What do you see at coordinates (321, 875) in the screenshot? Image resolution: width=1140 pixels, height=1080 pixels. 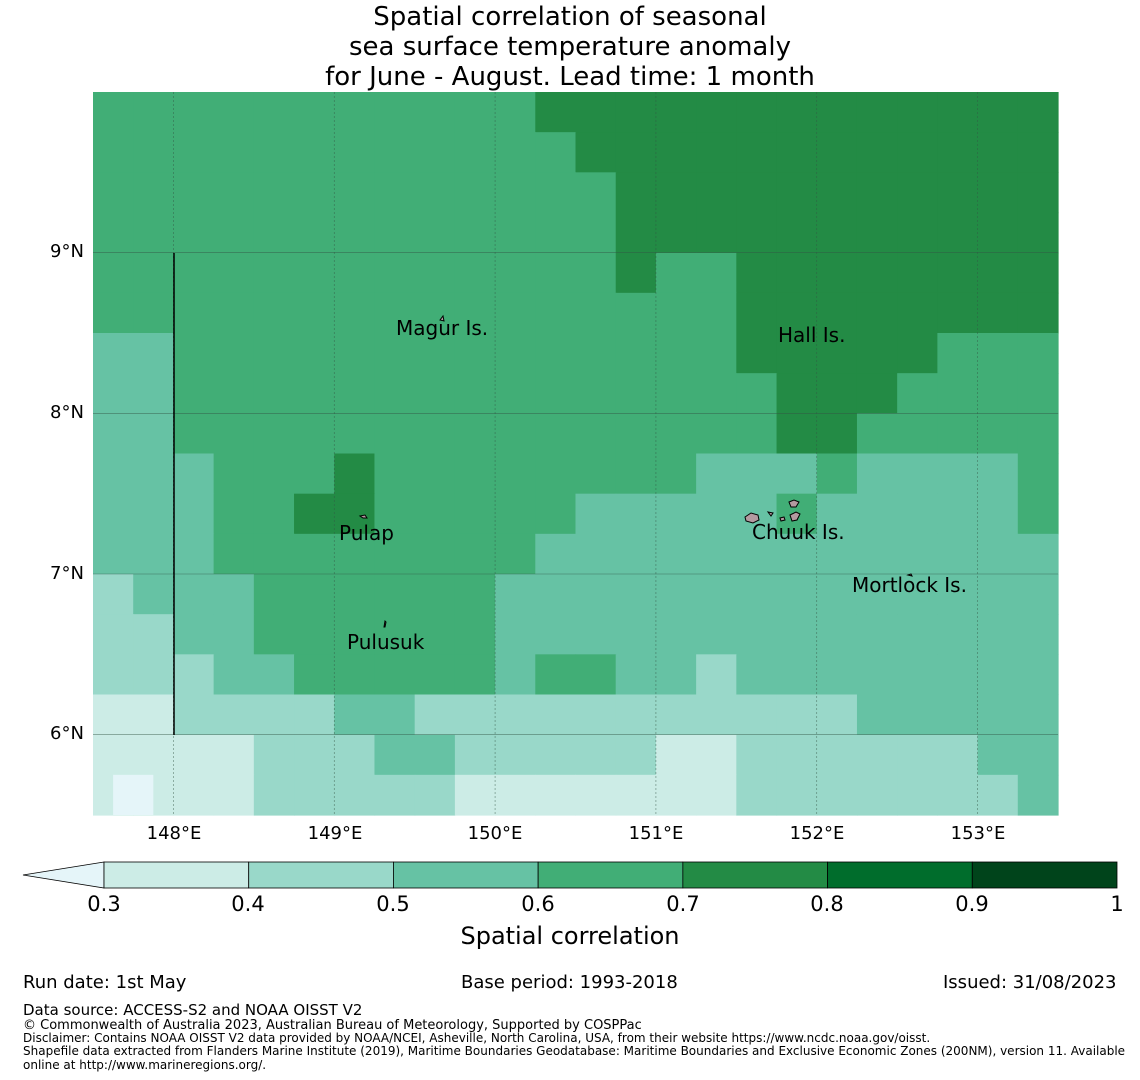 I see `colorbar-segment` at bounding box center [321, 875].